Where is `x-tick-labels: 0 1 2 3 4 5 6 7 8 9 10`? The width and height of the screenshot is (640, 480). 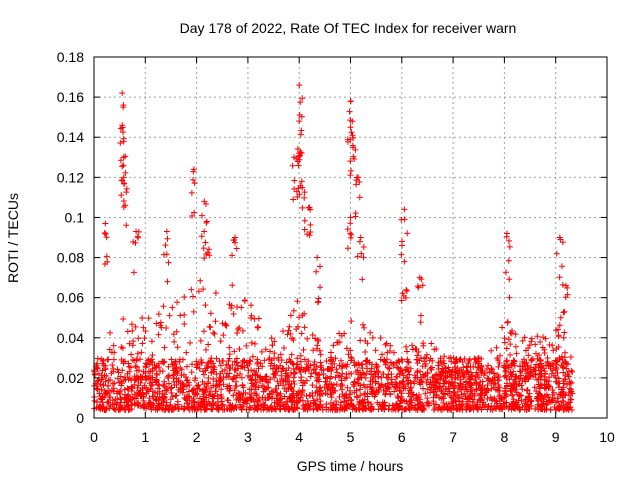 x-tick-labels: 0 1 2 3 4 5 6 7 8 9 10 is located at coordinates (352, 437).